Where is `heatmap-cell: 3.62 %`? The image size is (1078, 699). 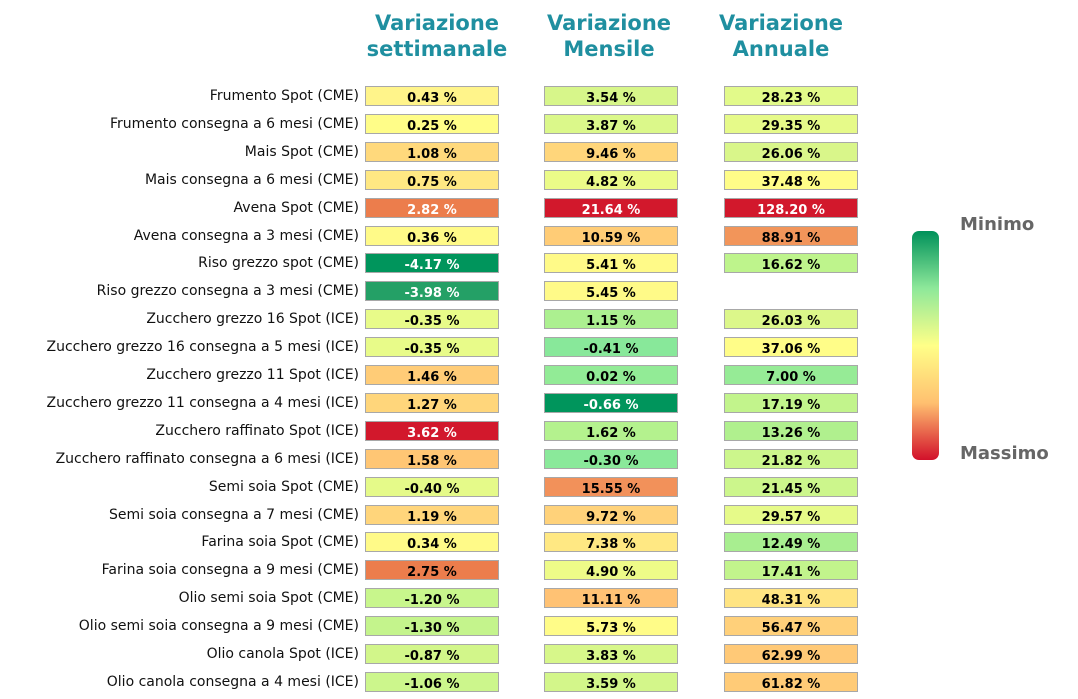
heatmap-cell: 3.62 % is located at coordinates (432, 430).